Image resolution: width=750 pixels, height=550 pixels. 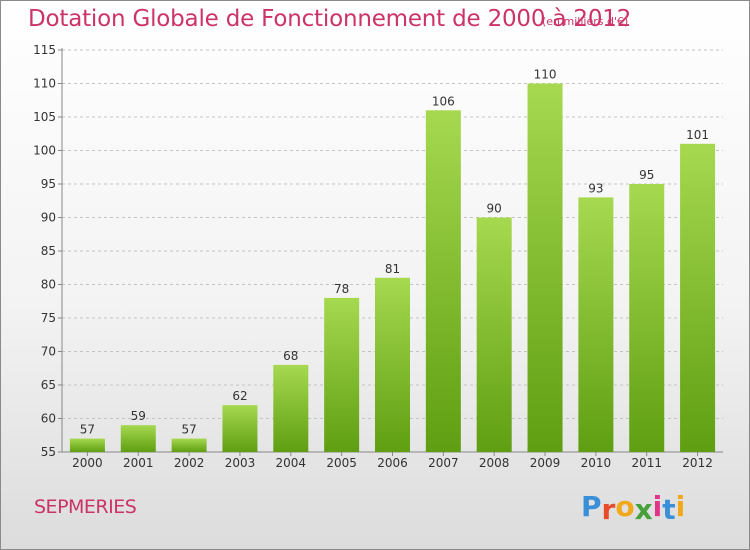 What do you see at coordinates (625, 506) in the screenshot?
I see `logo-letter: o` at bounding box center [625, 506].